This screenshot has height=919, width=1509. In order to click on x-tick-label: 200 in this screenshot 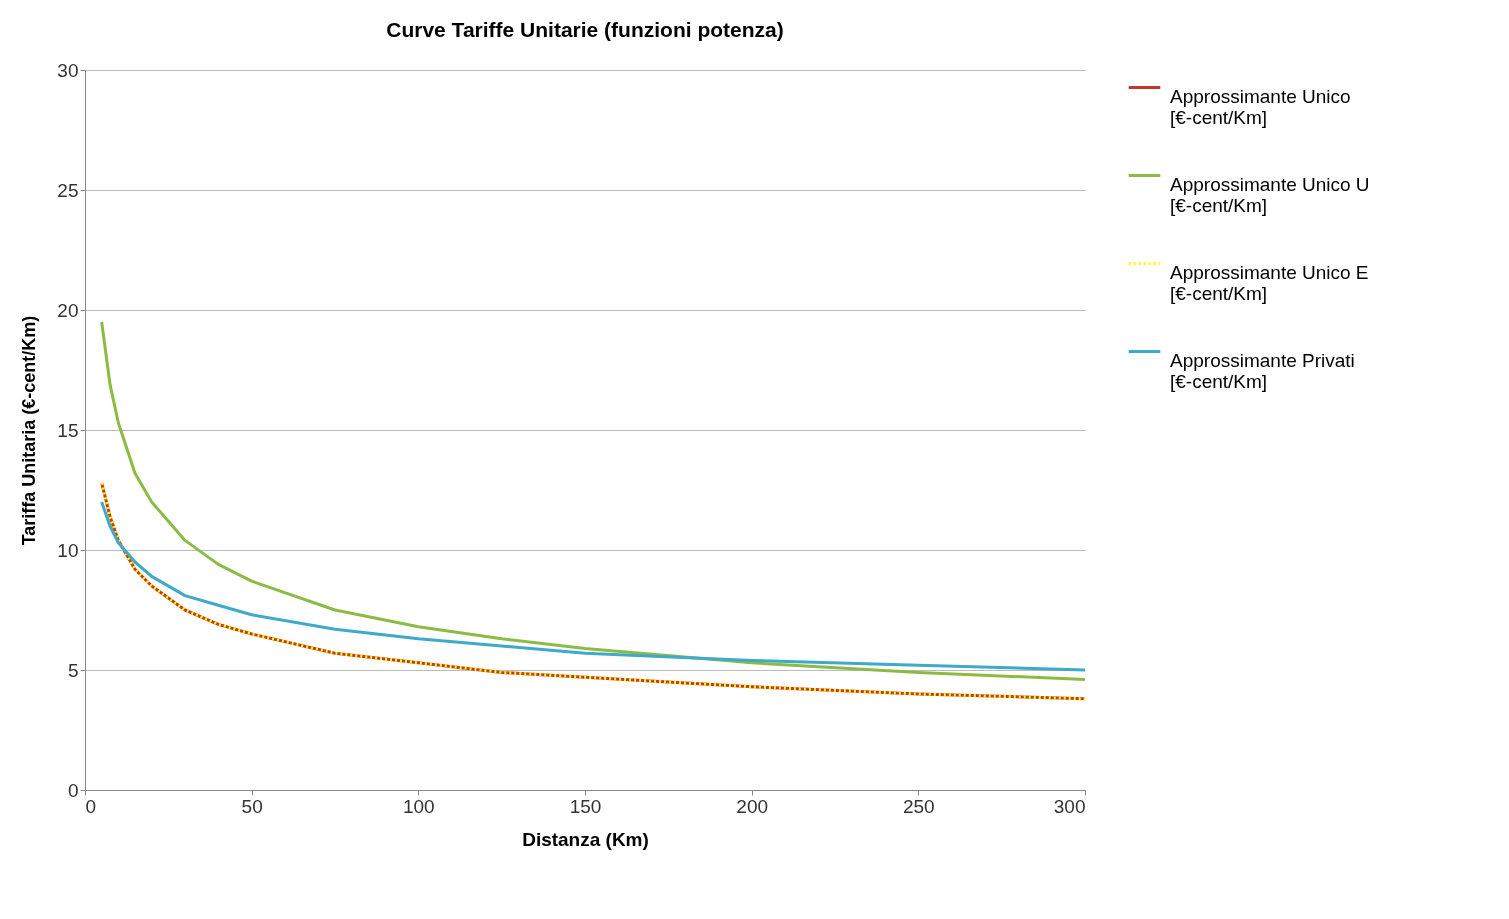, I will do `click(752, 806)`.